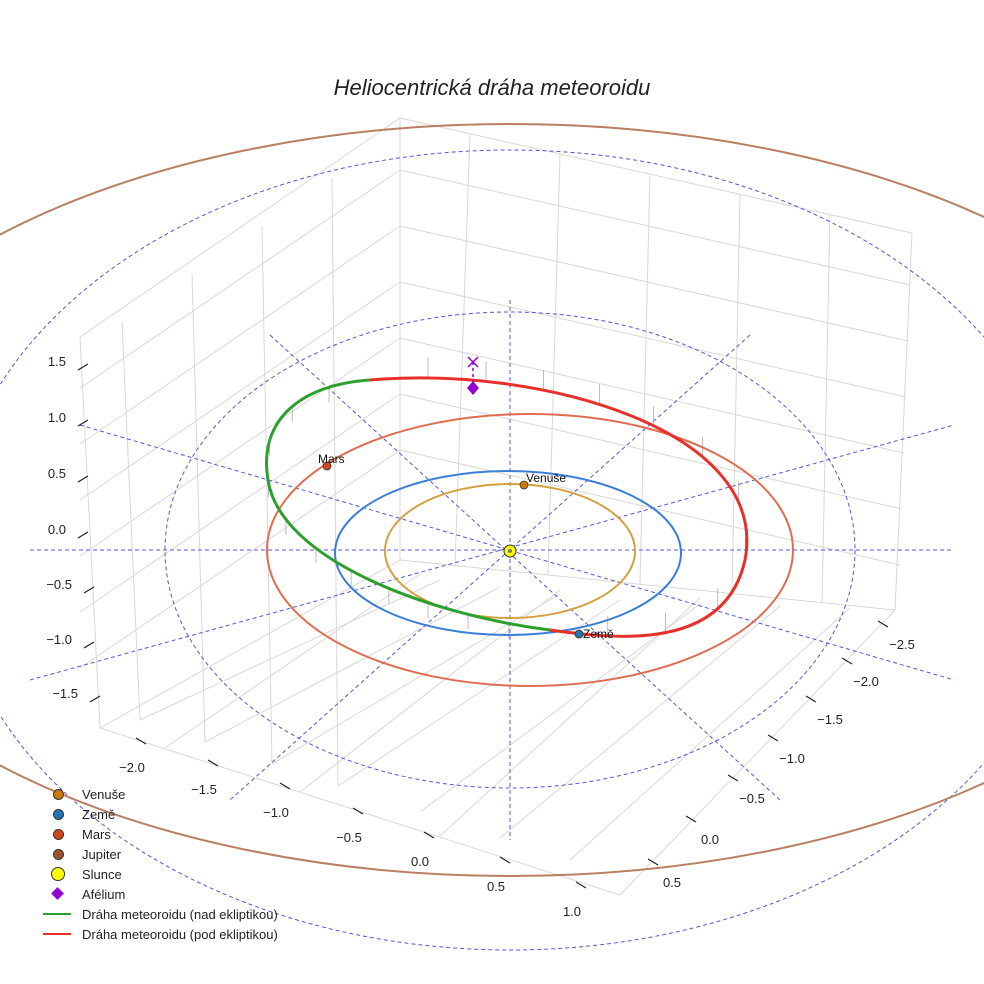 The image size is (984, 984). What do you see at coordinates (327, 466) in the screenshot?
I see `mars-marker` at bounding box center [327, 466].